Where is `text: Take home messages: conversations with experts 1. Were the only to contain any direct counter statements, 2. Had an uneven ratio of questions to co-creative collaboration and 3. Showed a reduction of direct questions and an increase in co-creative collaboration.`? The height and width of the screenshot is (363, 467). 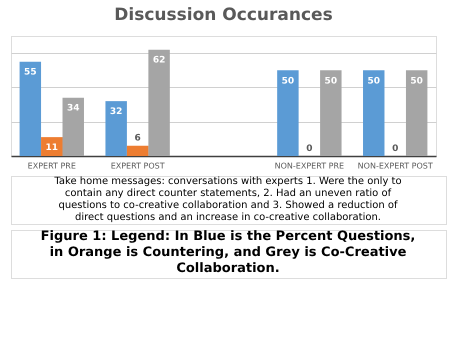
text: Take home messages: conversations with experts 1. Were the only to contain any direct counter statements, 2. Had an uneven ratio of questions to co-creative collaboration and 3. Showed a reduction of direct questions and an increase in co-creative collaboration. is located at coordinates (227, 199).